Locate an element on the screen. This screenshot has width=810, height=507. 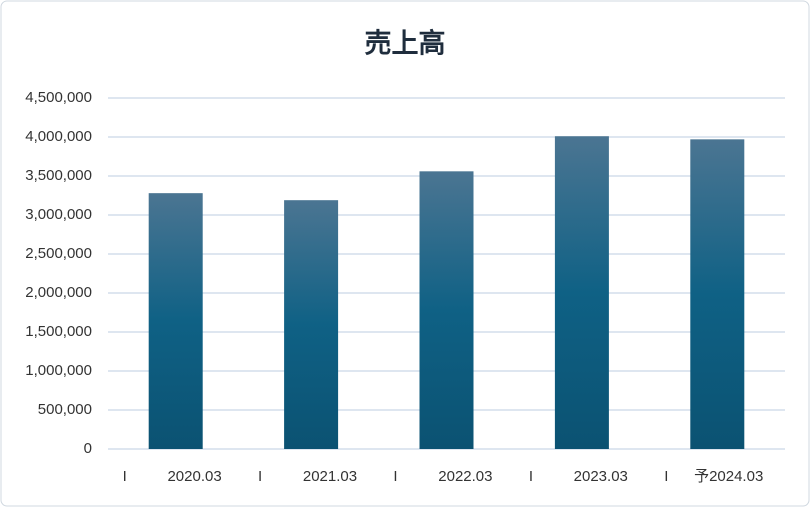
y-tick-label: 0 is located at coordinates (88, 448).